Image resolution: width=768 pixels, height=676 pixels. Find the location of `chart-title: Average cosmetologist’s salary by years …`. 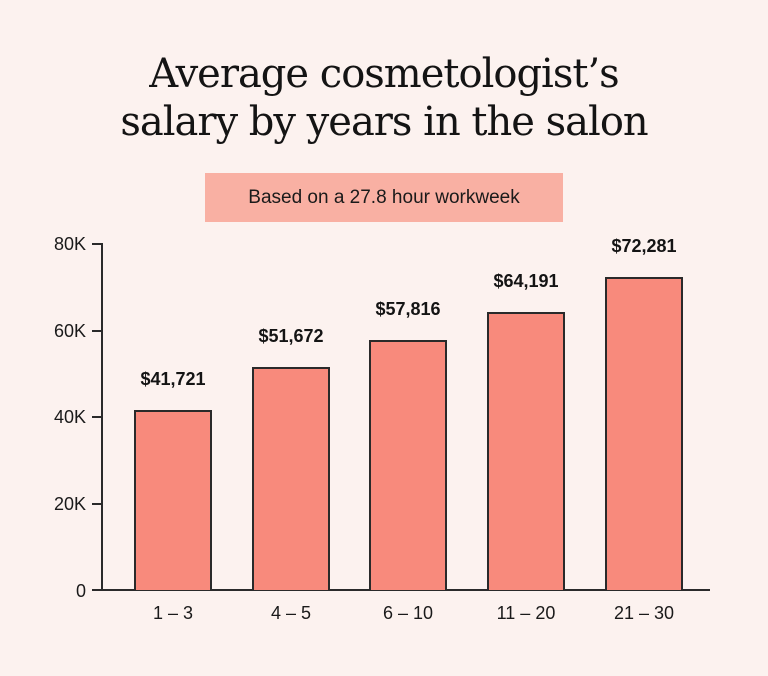

chart-title: Average cosmetologist’s salary by years … is located at coordinates (384, 98).